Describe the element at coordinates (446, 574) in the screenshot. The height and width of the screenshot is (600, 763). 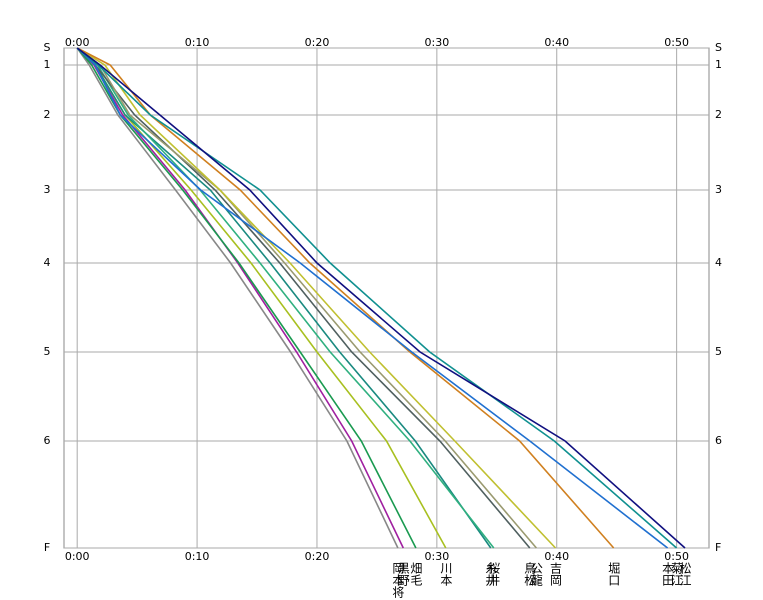
I see `racer-name: 川本` at that location.